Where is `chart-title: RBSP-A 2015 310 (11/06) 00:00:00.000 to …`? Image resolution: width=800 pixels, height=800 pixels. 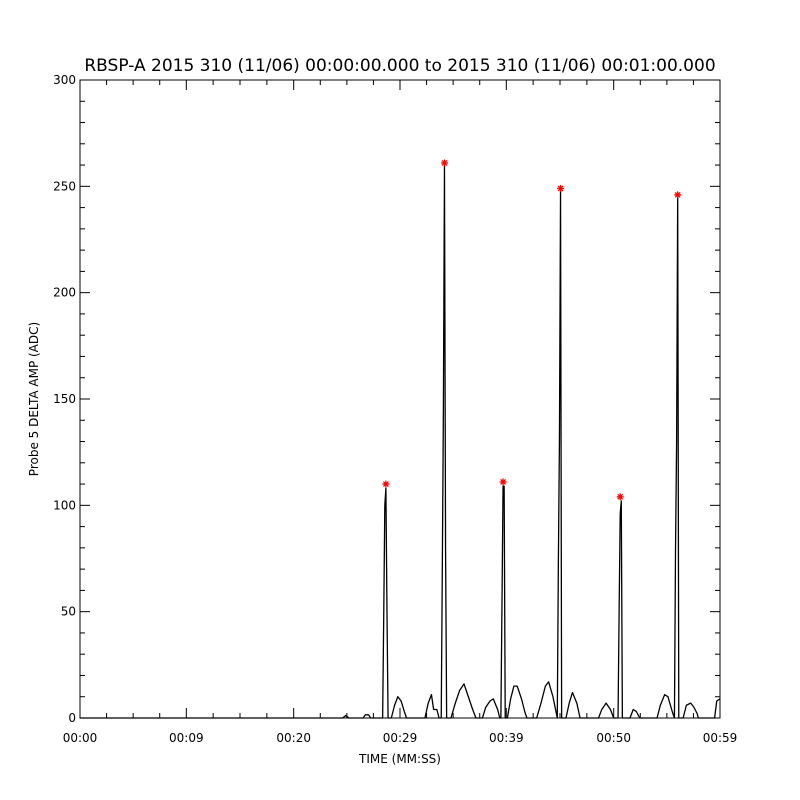 chart-title: RBSP-A 2015 310 (11/06) 00:00:00.000 to … is located at coordinates (399, 66).